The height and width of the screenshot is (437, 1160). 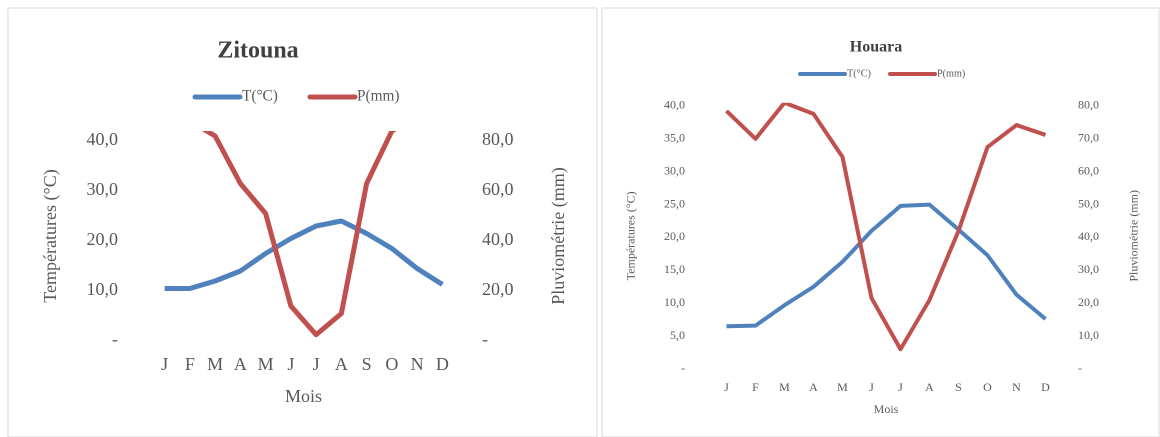 What do you see at coordinates (674, 269) in the screenshot?
I see `y-tick-label: 15,0` at bounding box center [674, 269].